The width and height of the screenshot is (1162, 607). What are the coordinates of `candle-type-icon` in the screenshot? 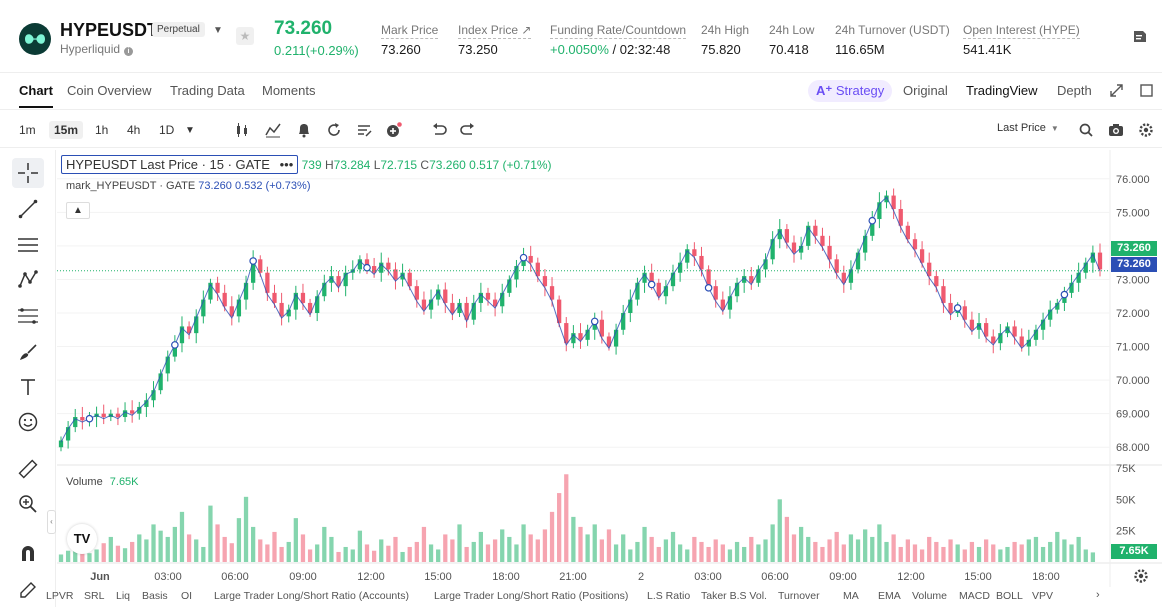 It's located at (242, 130).